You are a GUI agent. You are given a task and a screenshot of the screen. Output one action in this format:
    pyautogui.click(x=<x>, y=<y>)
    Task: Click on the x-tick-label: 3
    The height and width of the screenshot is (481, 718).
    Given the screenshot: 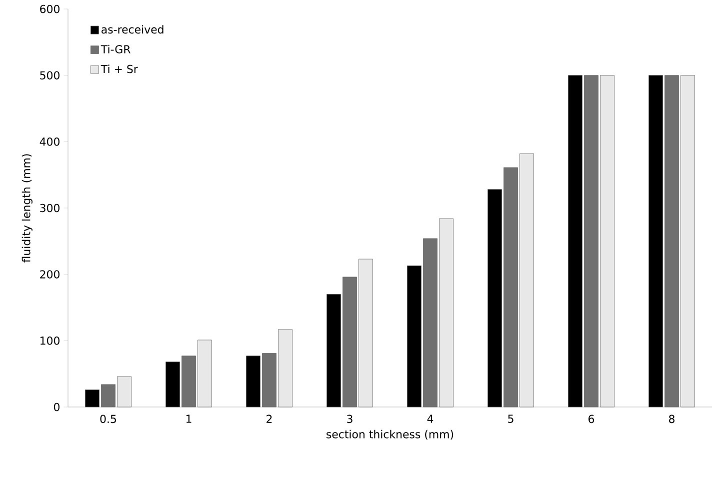 What is the action you would take?
    pyautogui.click(x=349, y=419)
    